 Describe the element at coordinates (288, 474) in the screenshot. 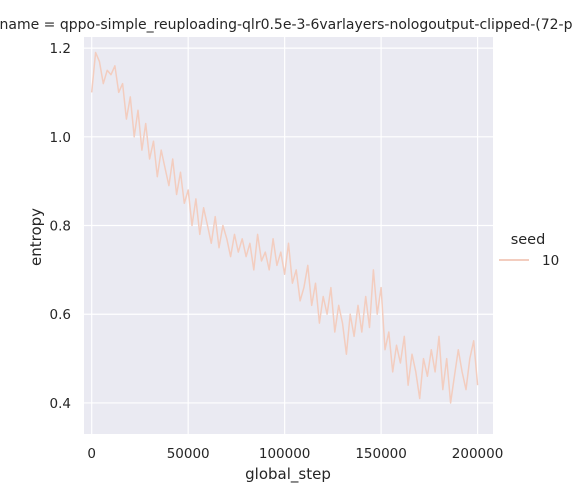

I see `x-axis-label: global_step` at that location.